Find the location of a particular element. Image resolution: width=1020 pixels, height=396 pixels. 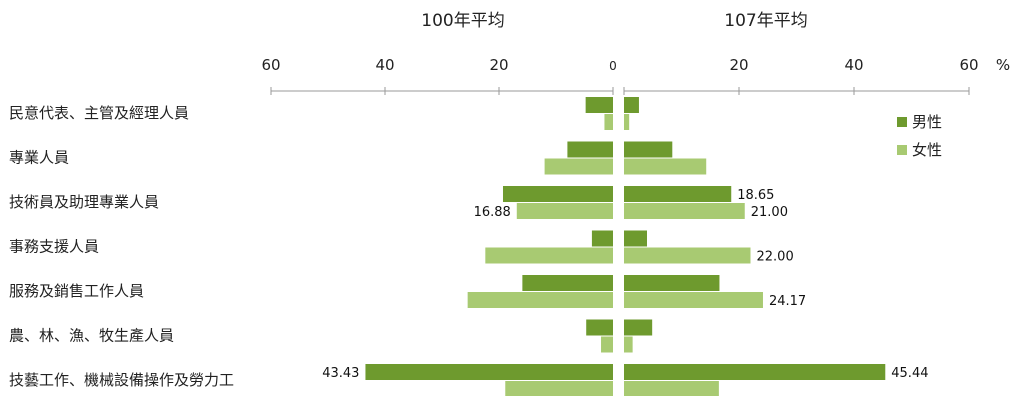

category-label: 農、林、漁、牧生產人員 is located at coordinates (91, 336).